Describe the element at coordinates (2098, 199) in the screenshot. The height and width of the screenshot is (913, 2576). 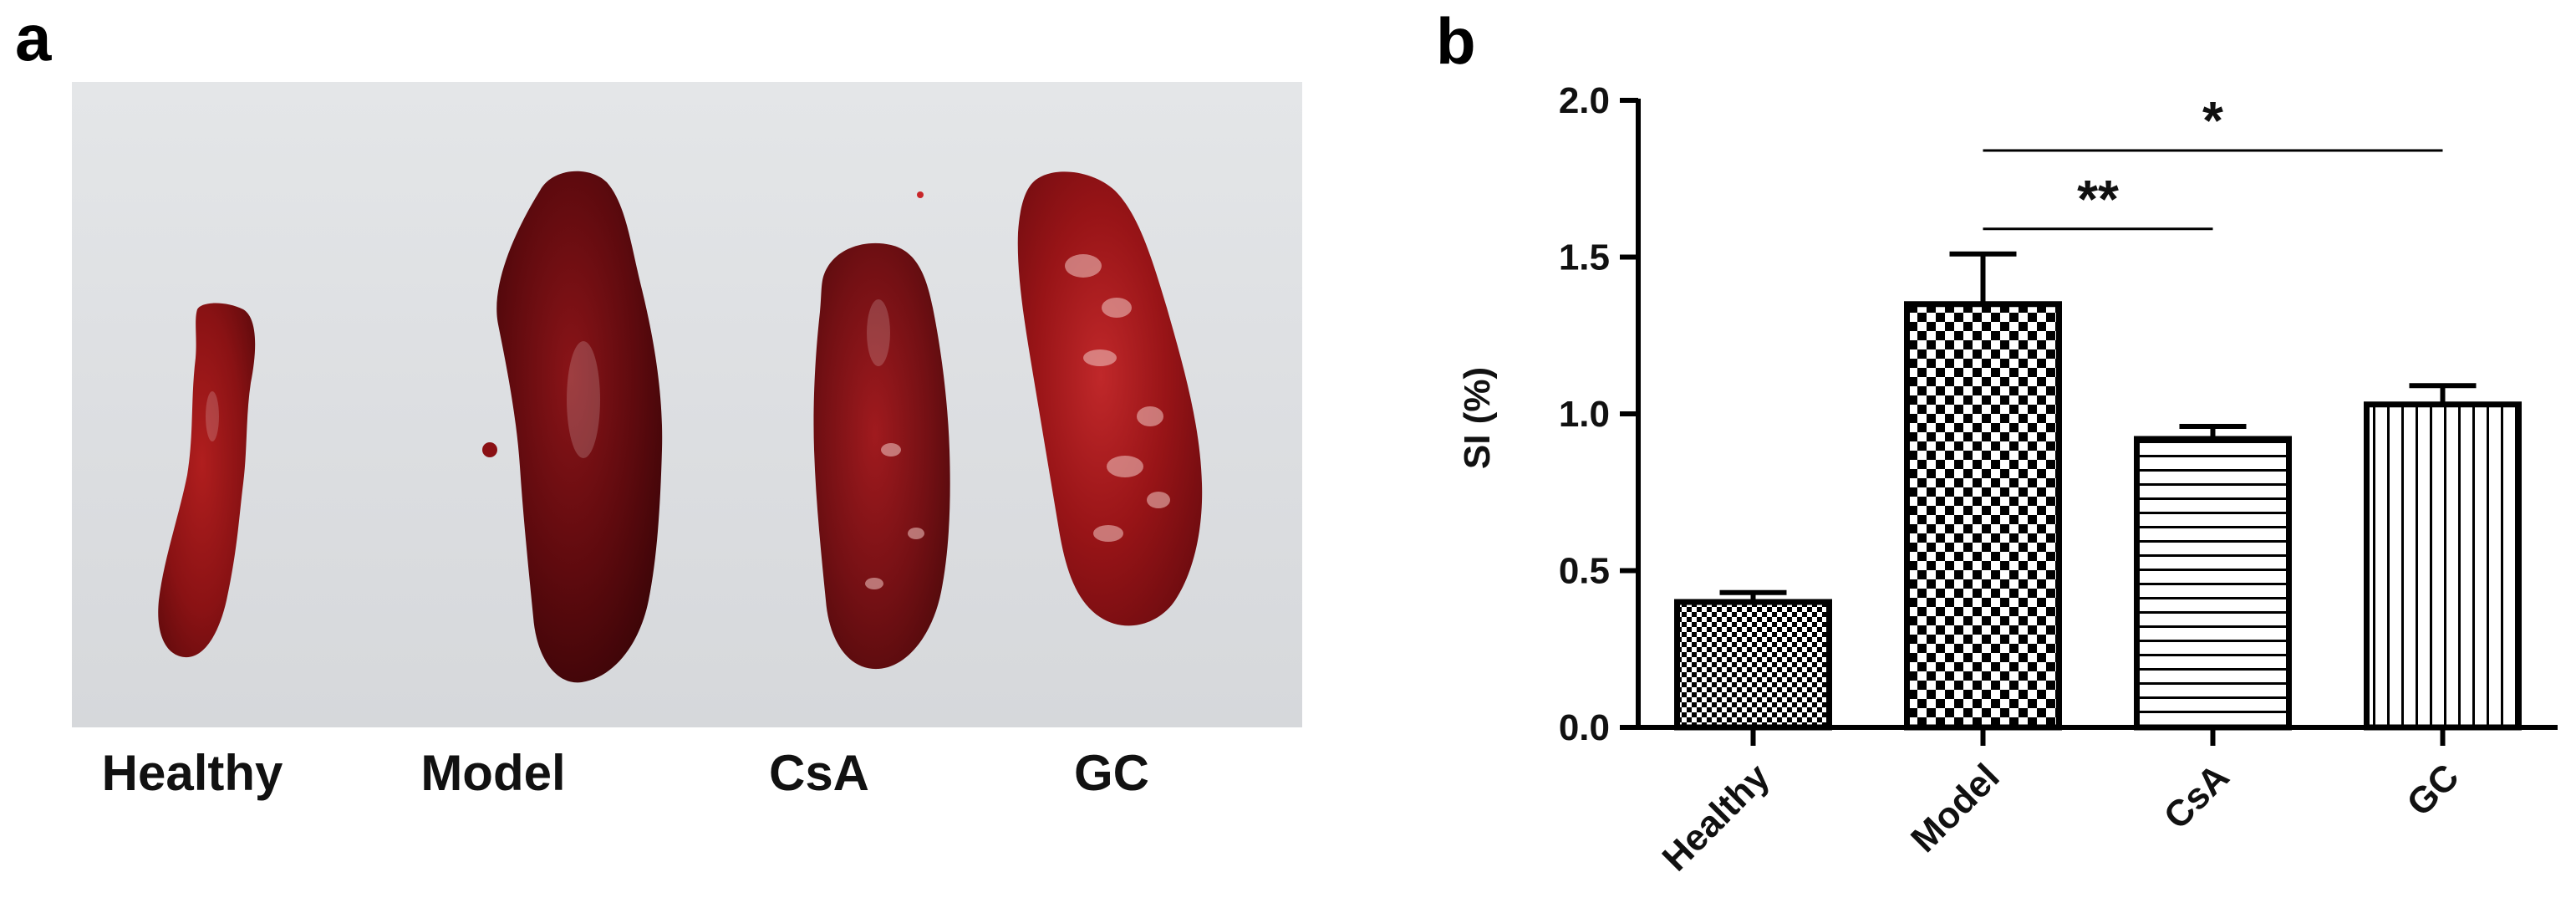
I see `significance-label: **` at that location.